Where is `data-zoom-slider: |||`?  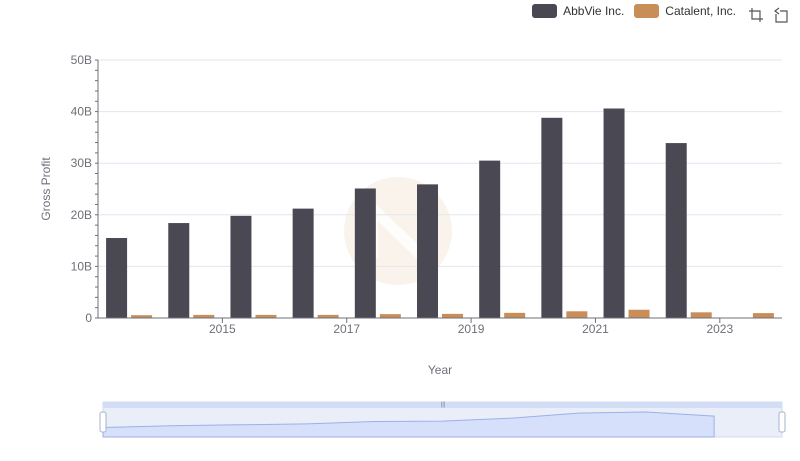
data-zoom-slider: ||| is located at coordinates (442, 419).